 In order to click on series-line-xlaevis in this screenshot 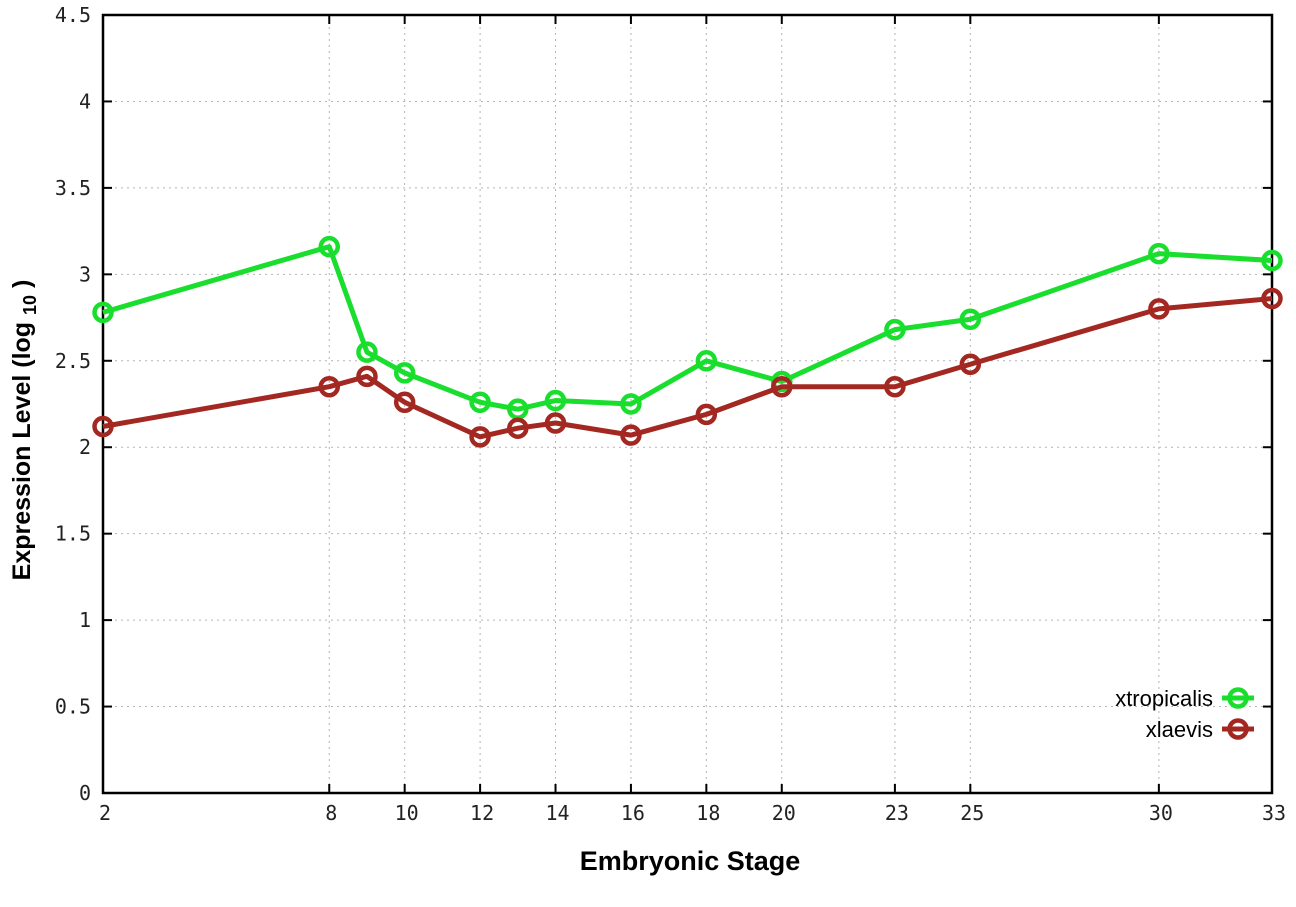, I will do `click(687, 368)`.